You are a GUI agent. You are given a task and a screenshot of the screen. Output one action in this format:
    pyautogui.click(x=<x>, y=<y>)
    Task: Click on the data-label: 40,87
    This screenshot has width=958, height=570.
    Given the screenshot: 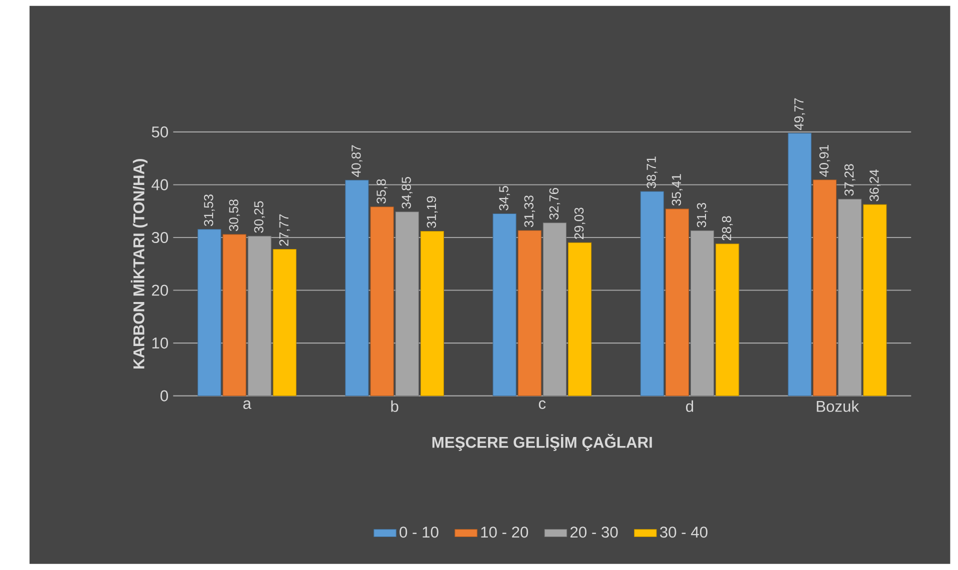 What is the action you would take?
    pyautogui.click(x=357, y=161)
    